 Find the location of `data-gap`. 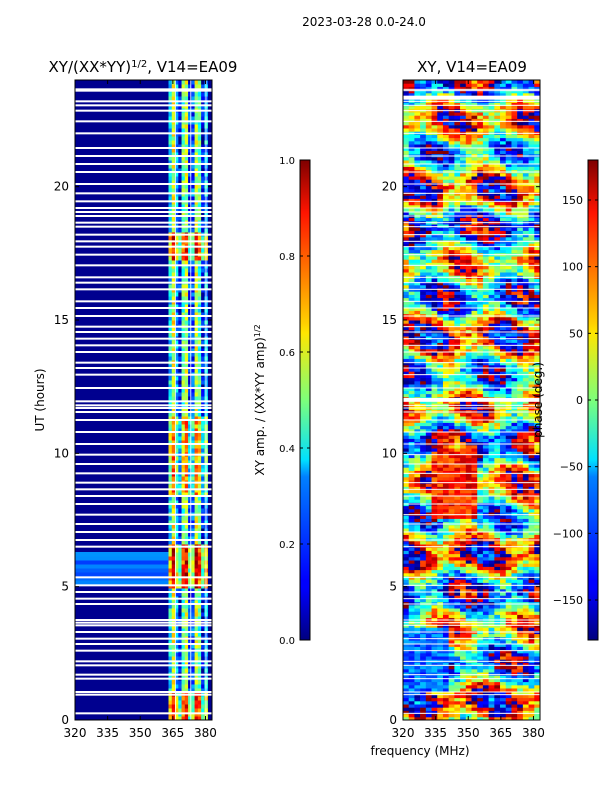

data-gap is located at coordinates (143, 326).